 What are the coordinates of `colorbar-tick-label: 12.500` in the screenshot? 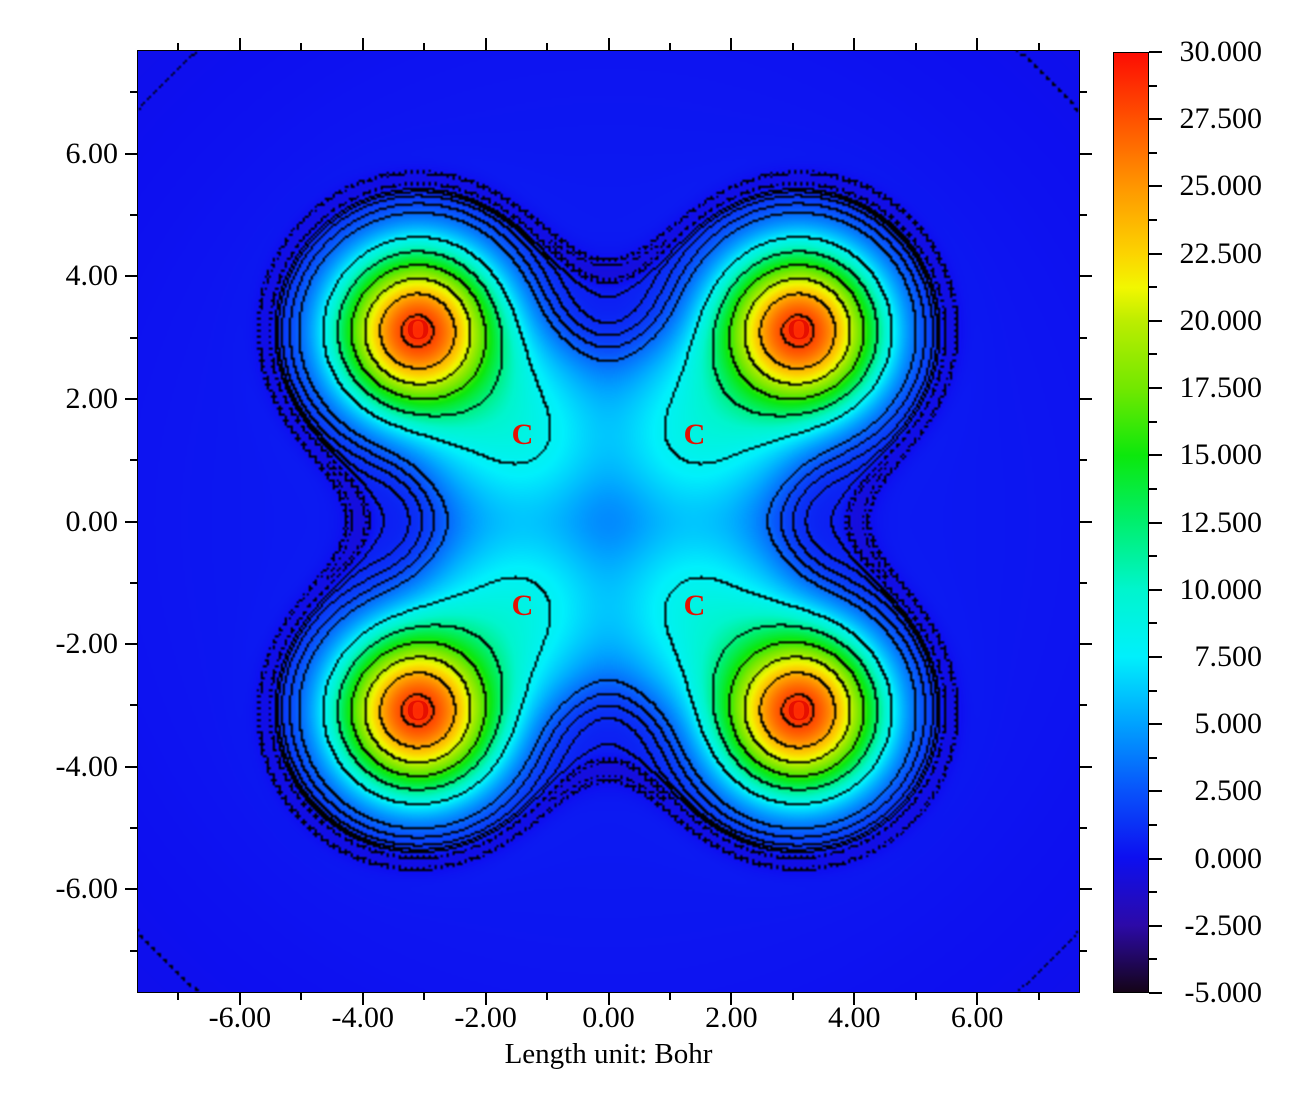 It's located at (1221, 522).